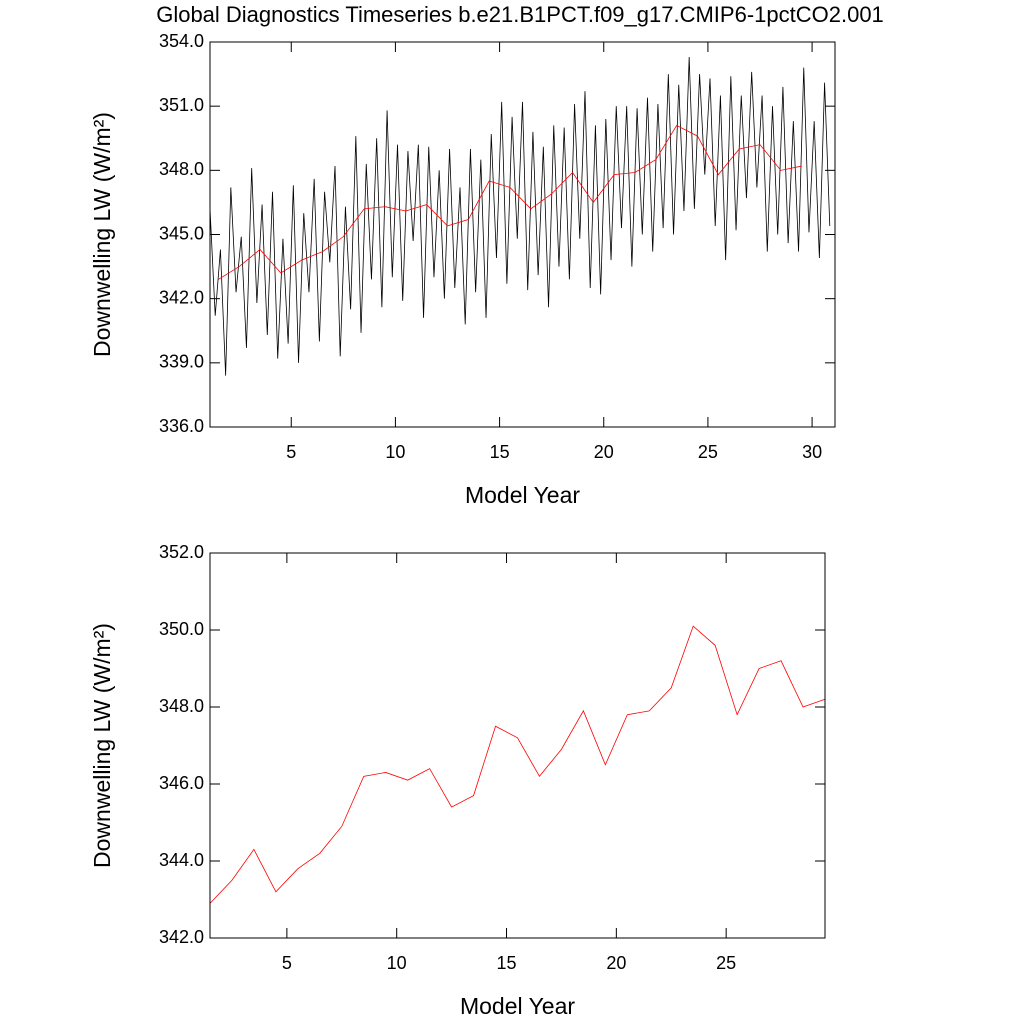 The height and width of the screenshot is (1024, 1024). Describe the element at coordinates (181, 629) in the screenshot. I see `y-tick-label: 350.0` at that location.